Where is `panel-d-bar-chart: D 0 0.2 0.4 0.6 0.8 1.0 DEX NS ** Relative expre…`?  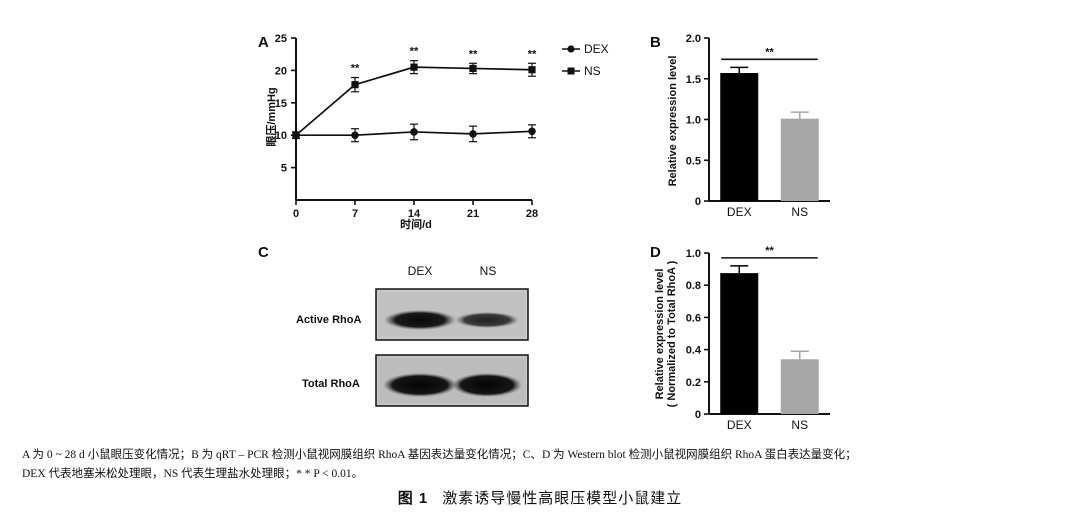 panel-d-bar-chart: D 0 0.2 0.4 0.6 0.8 1.0 DEX NS ** Relative expre… is located at coordinates (740, 338).